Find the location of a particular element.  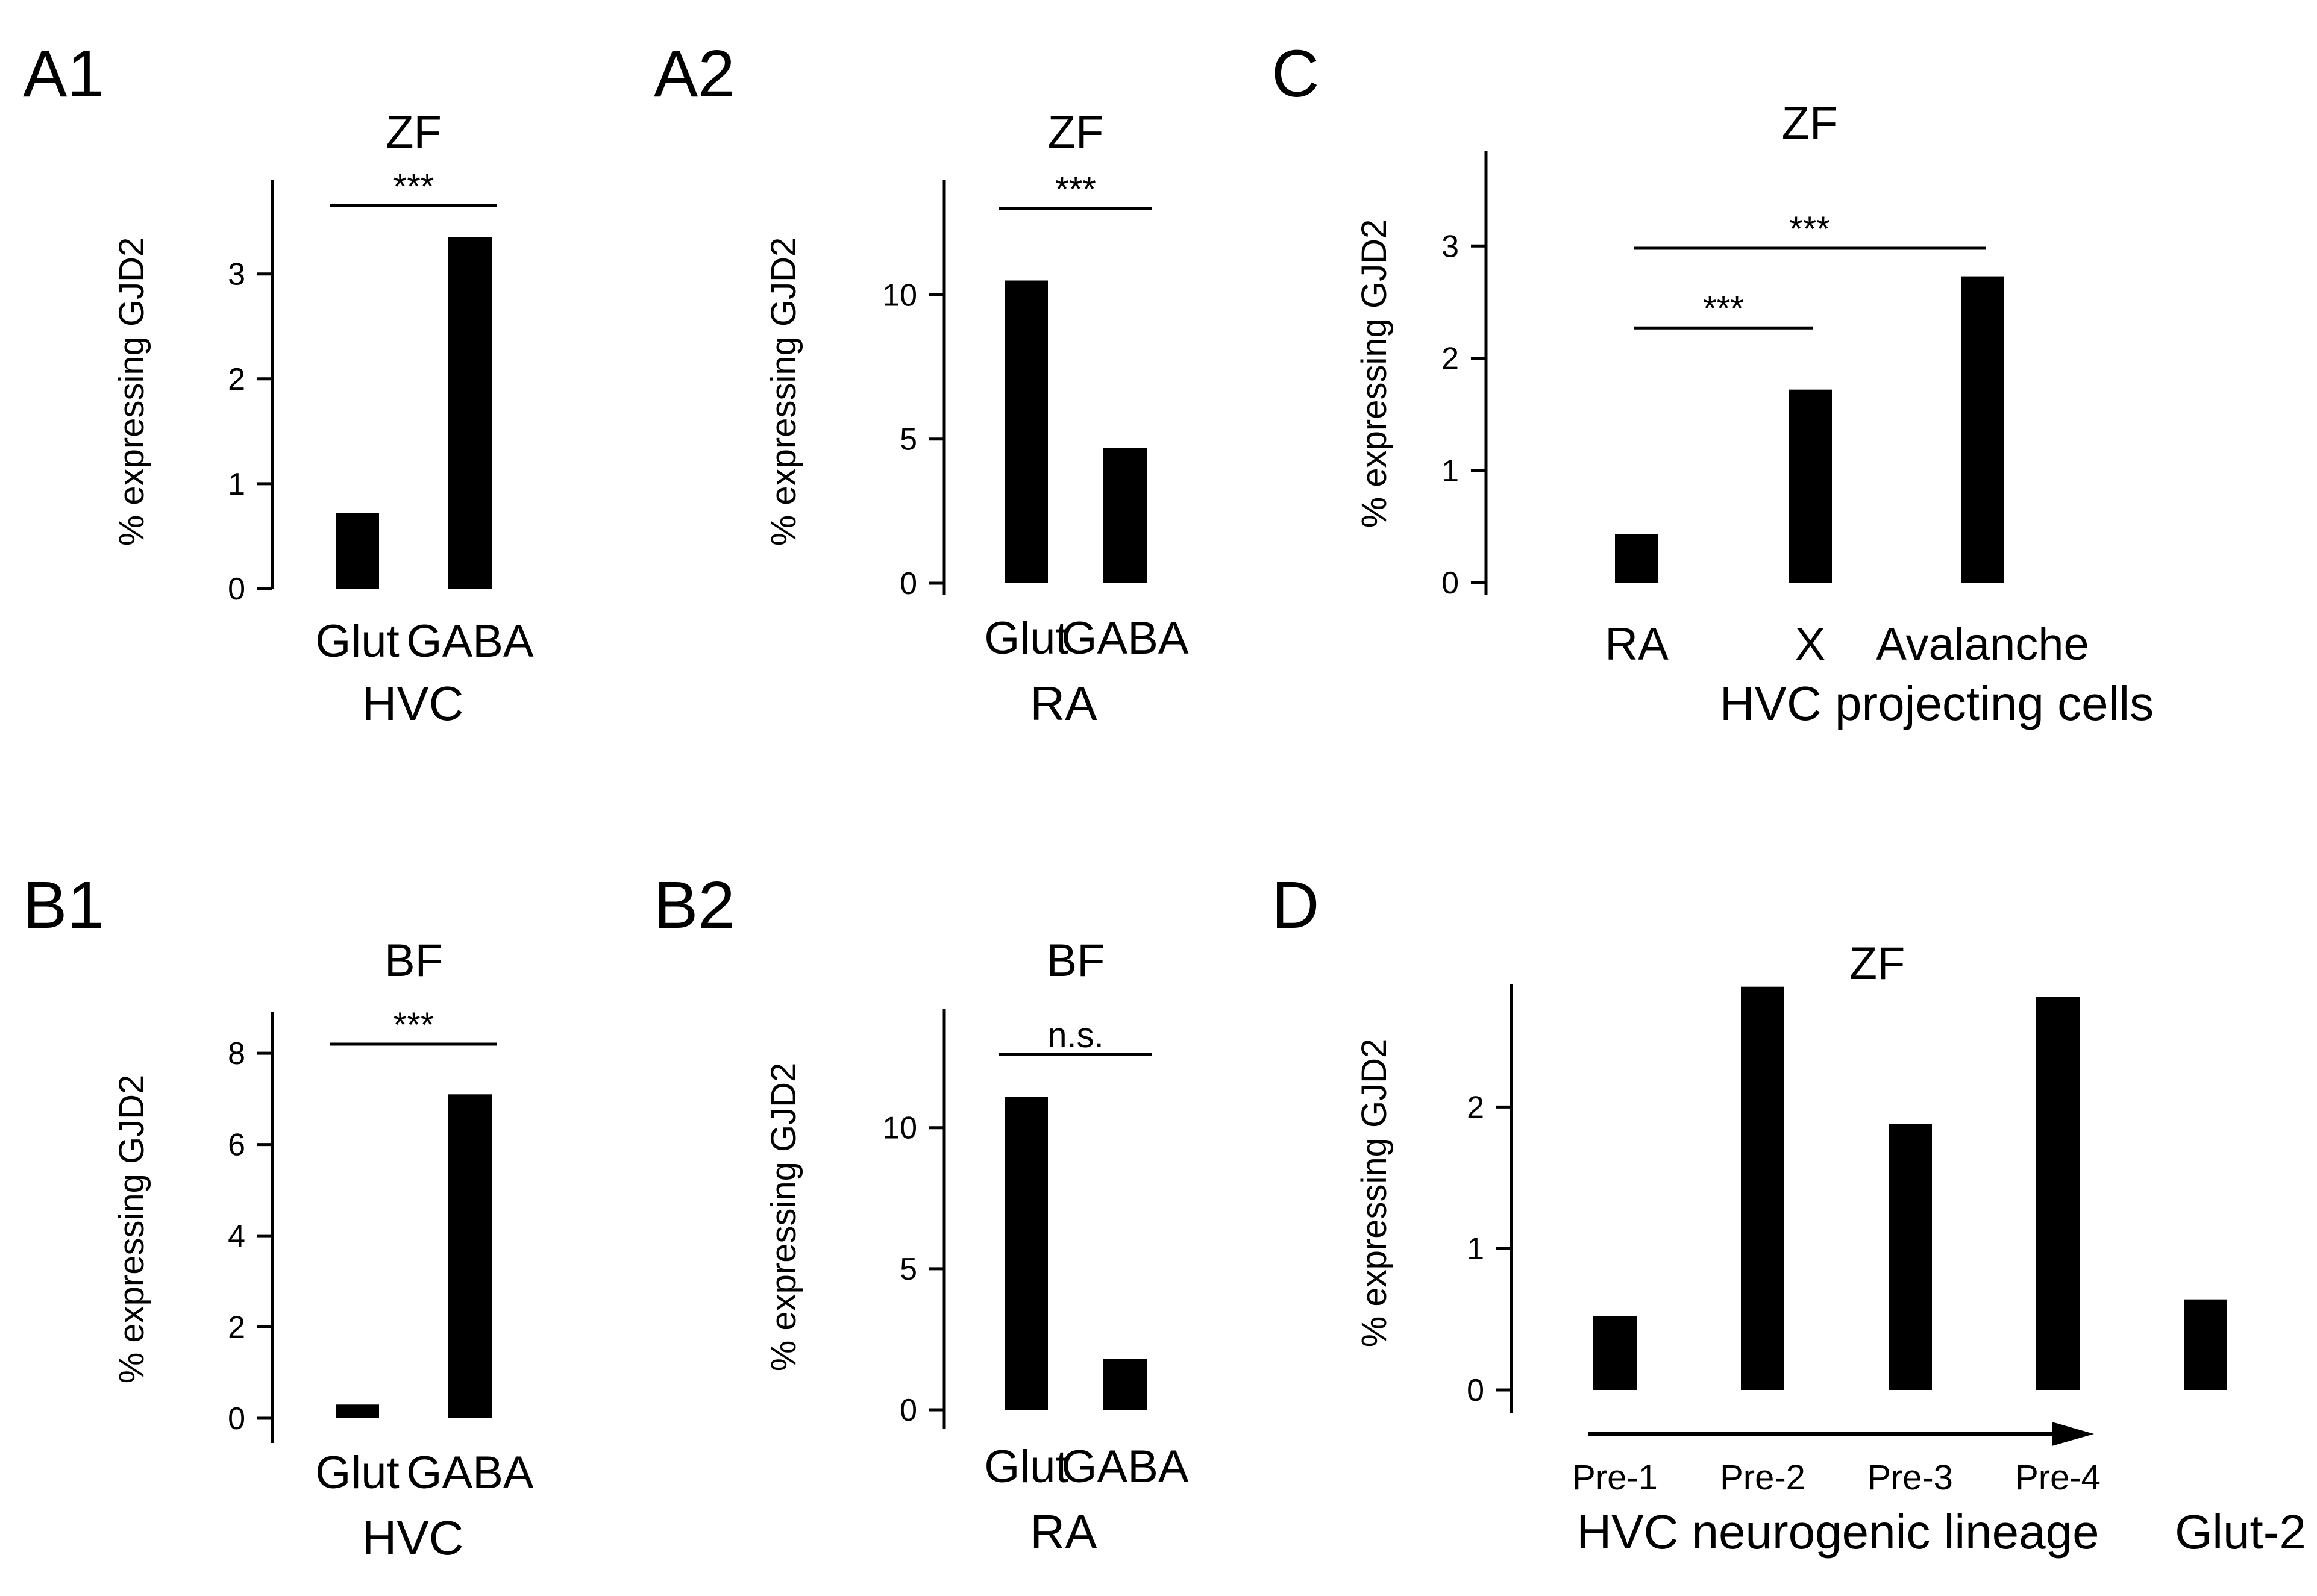

chart-title-B1: BF is located at coordinates (413, 960).